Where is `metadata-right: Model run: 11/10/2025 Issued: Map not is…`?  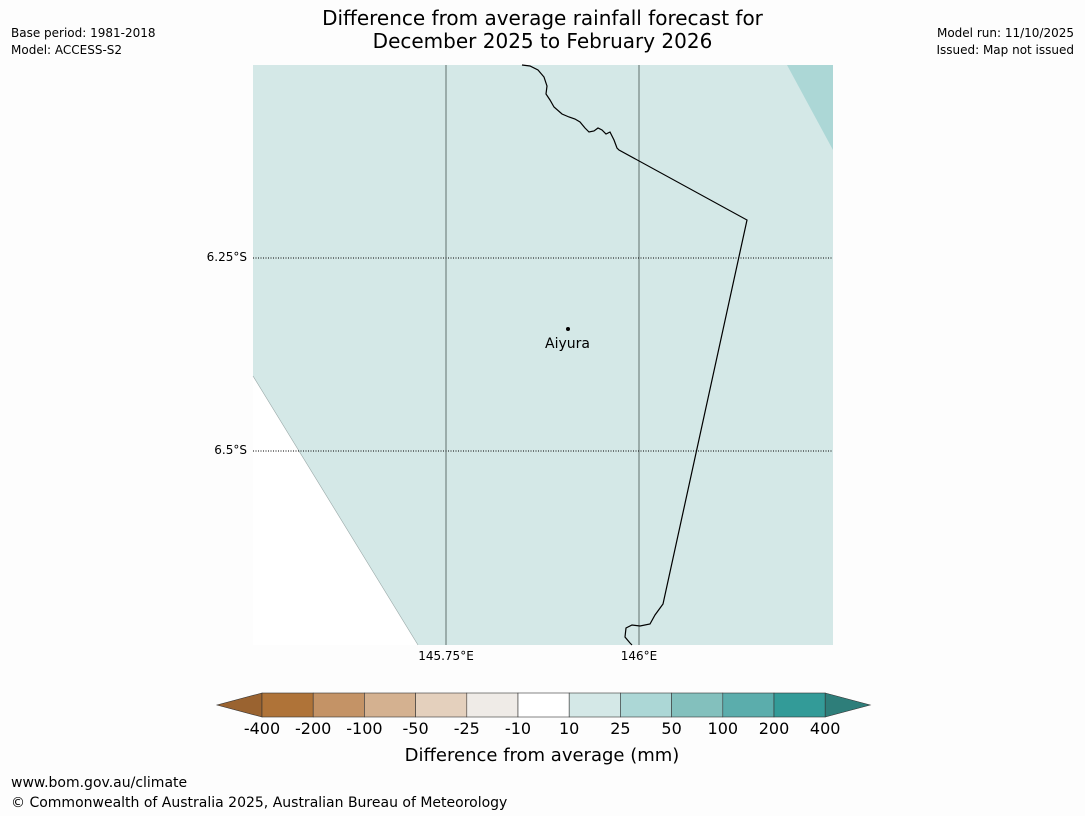 metadata-right: Model run: 11/10/2025 Issued: Map not is… is located at coordinates (1005, 42).